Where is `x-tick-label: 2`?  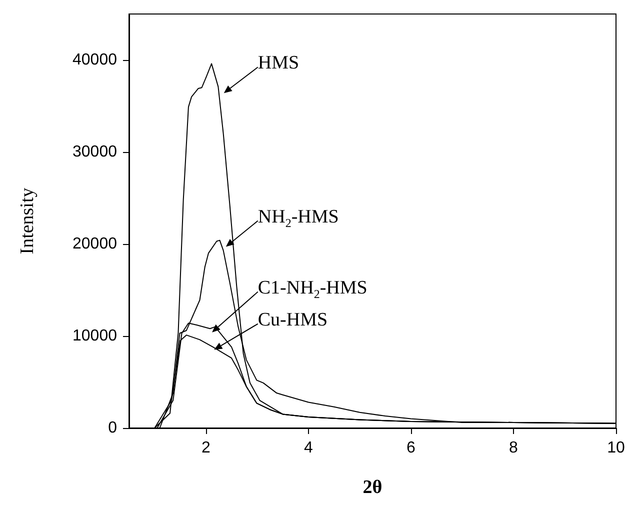
x-tick-label: 2 is located at coordinates (205, 448).